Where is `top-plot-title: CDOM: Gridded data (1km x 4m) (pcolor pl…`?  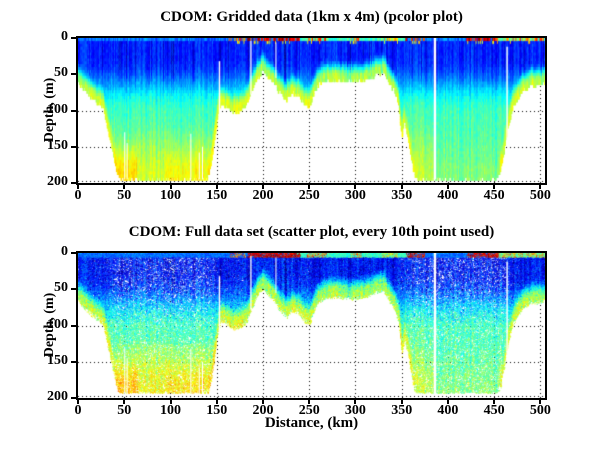
top-plot-title: CDOM: Gridded data (1km x 4m) (pcolor pl… is located at coordinates (311, 17).